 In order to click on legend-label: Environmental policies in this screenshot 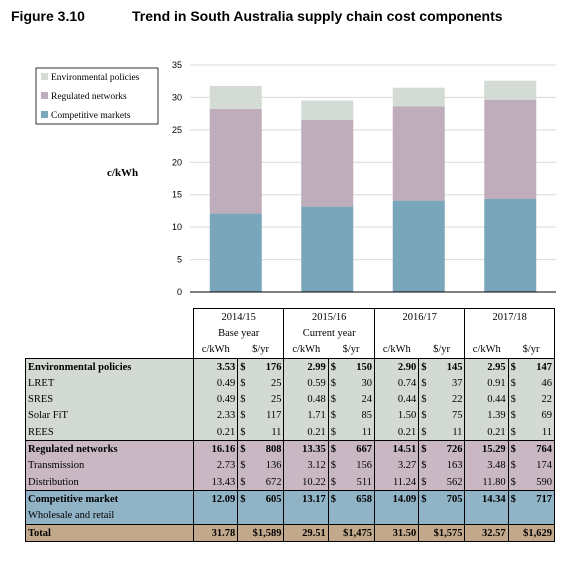, I will do `click(95, 78)`.